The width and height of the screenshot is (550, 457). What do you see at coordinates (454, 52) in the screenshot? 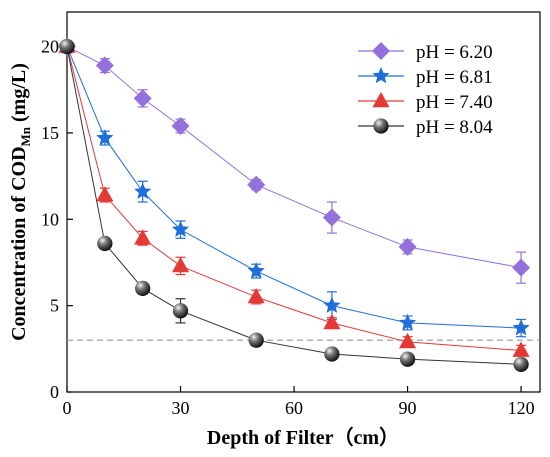
I see `legend-label: pH = 6.20` at bounding box center [454, 52].